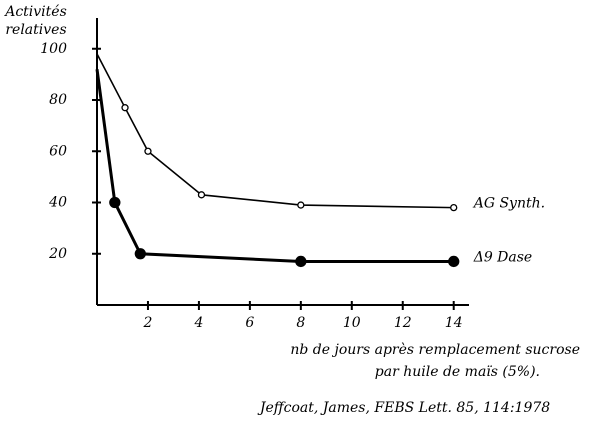  I want to click on x-tick-label: 4, so click(198, 323).